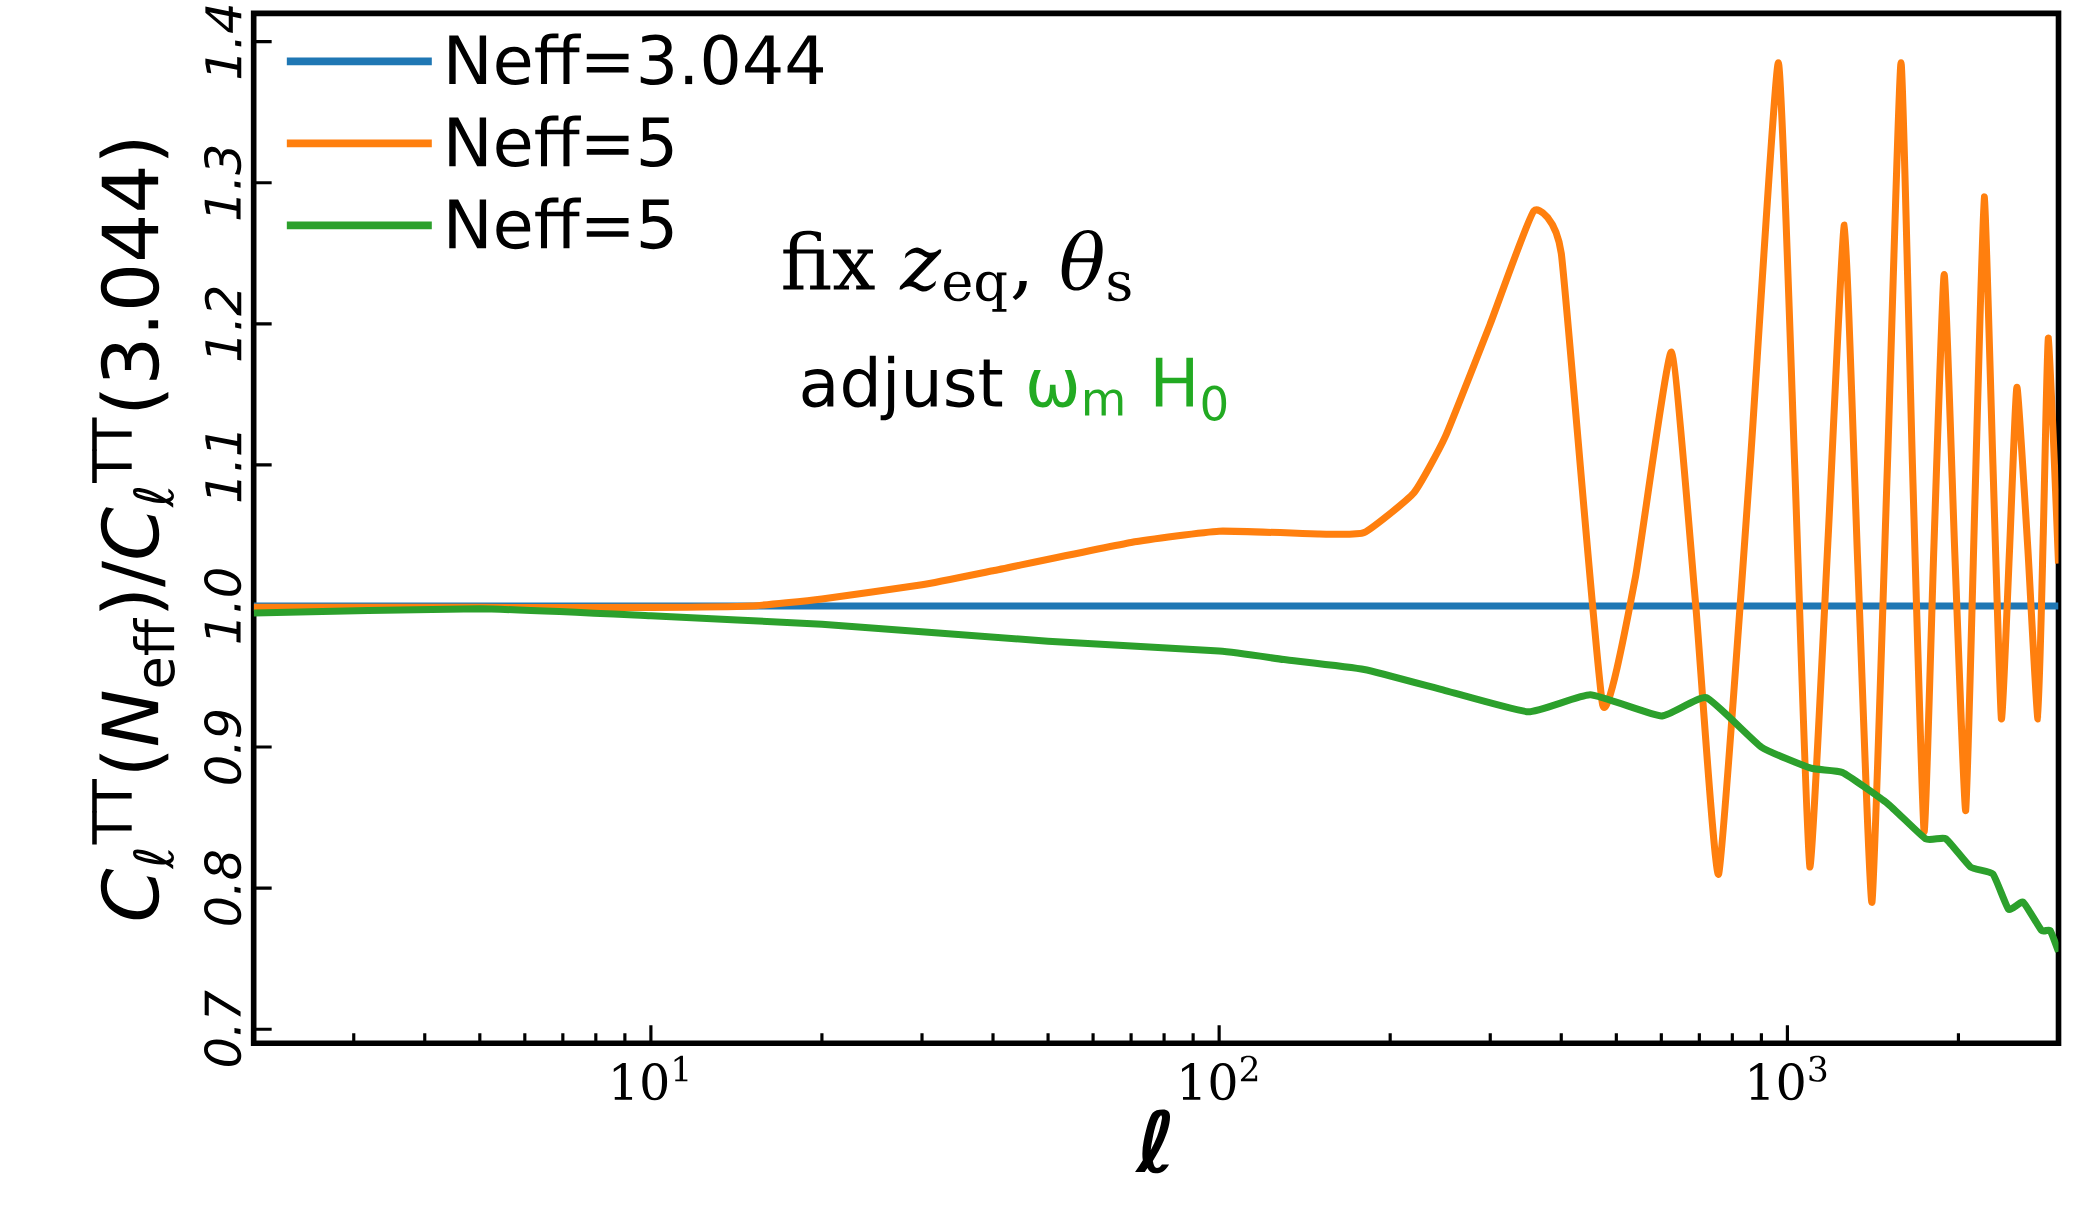  I want to click on x-tick-label: 10$^{3}$, so click(1788, 1078).